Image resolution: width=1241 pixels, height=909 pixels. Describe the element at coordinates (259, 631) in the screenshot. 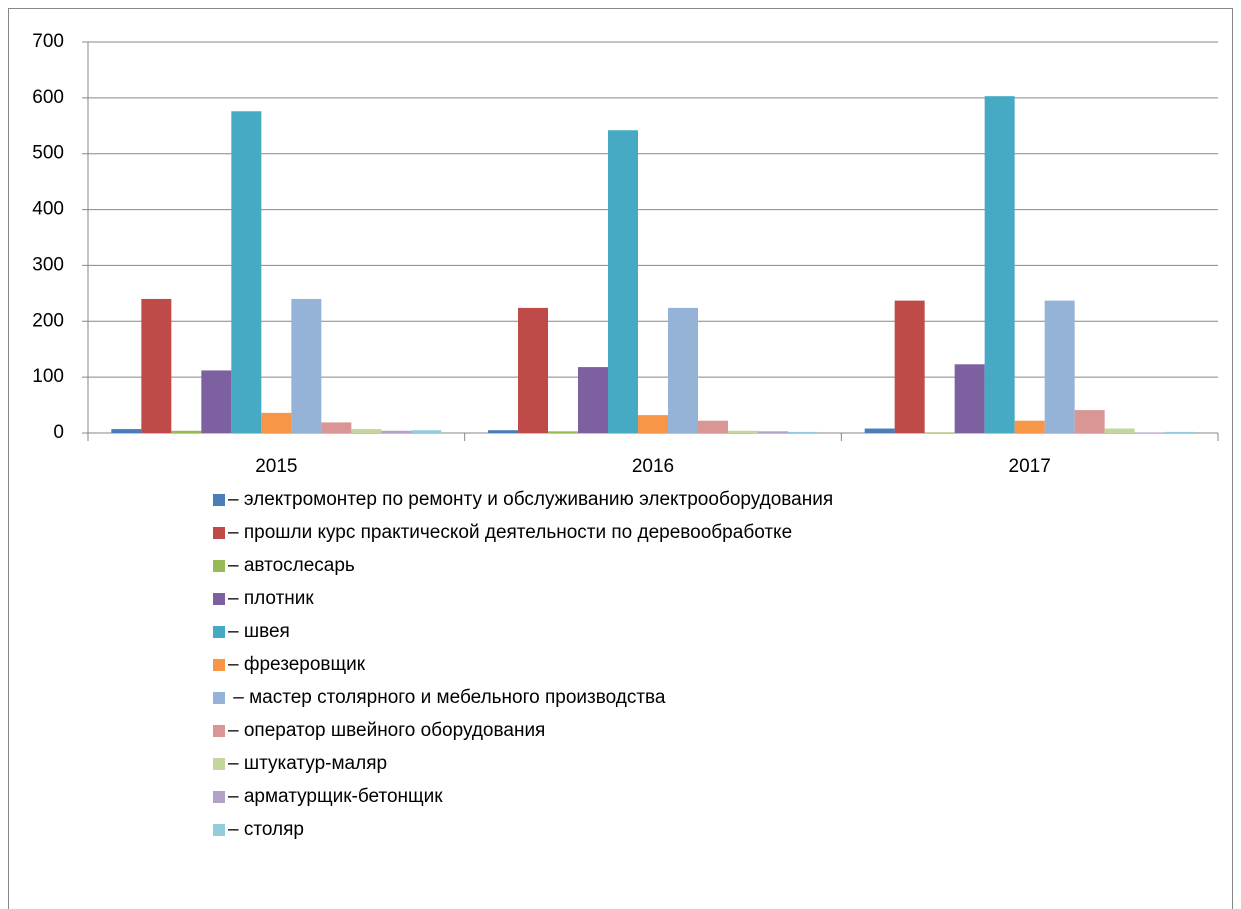

I see `legend-label: – швея` at that location.